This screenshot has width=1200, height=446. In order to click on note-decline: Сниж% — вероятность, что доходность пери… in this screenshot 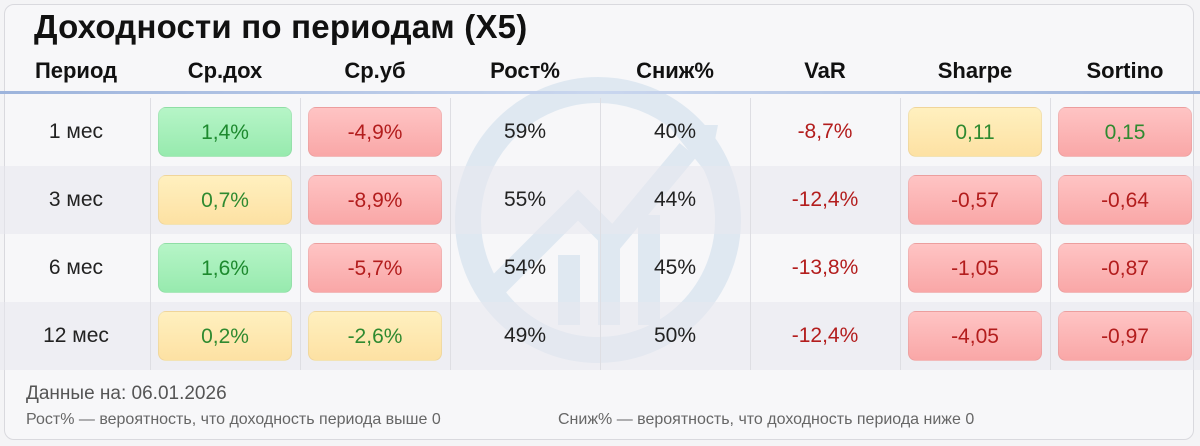, I will do `click(766, 419)`.